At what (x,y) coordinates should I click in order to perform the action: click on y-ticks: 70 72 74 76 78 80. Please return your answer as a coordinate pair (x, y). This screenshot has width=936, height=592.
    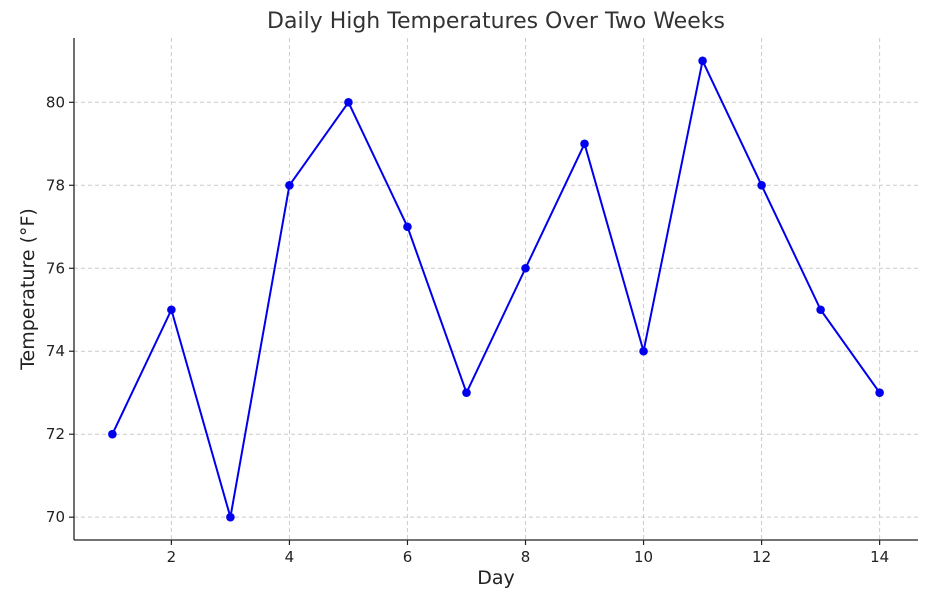
    Looking at the image, I should click on (60, 309).